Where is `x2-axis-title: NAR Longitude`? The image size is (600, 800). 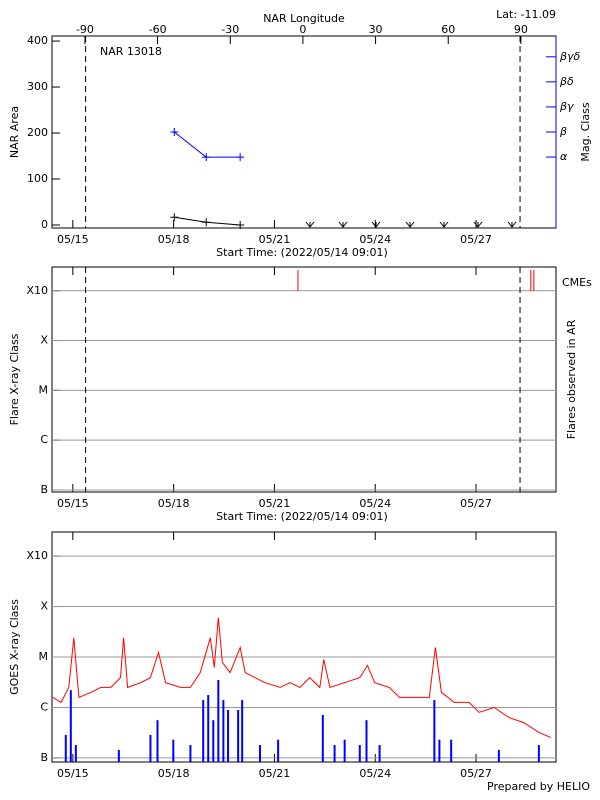
x2-axis-title: NAR Longitude is located at coordinates (304, 18).